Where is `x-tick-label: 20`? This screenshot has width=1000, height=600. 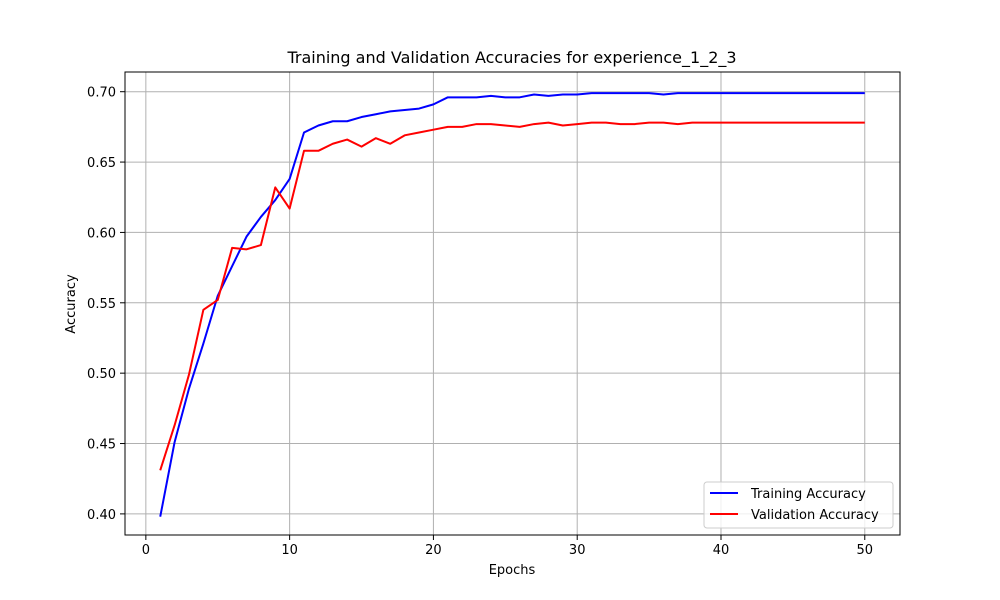
x-tick-label: 20 is located at coordinates (433, 550).